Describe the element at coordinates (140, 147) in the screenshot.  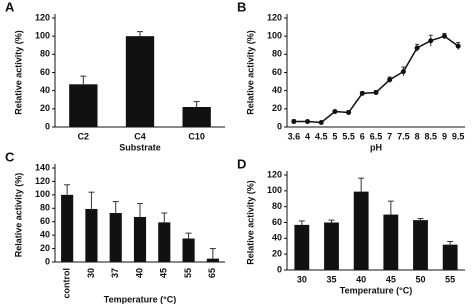
I see `x-axis-label: Substrate` at that location.